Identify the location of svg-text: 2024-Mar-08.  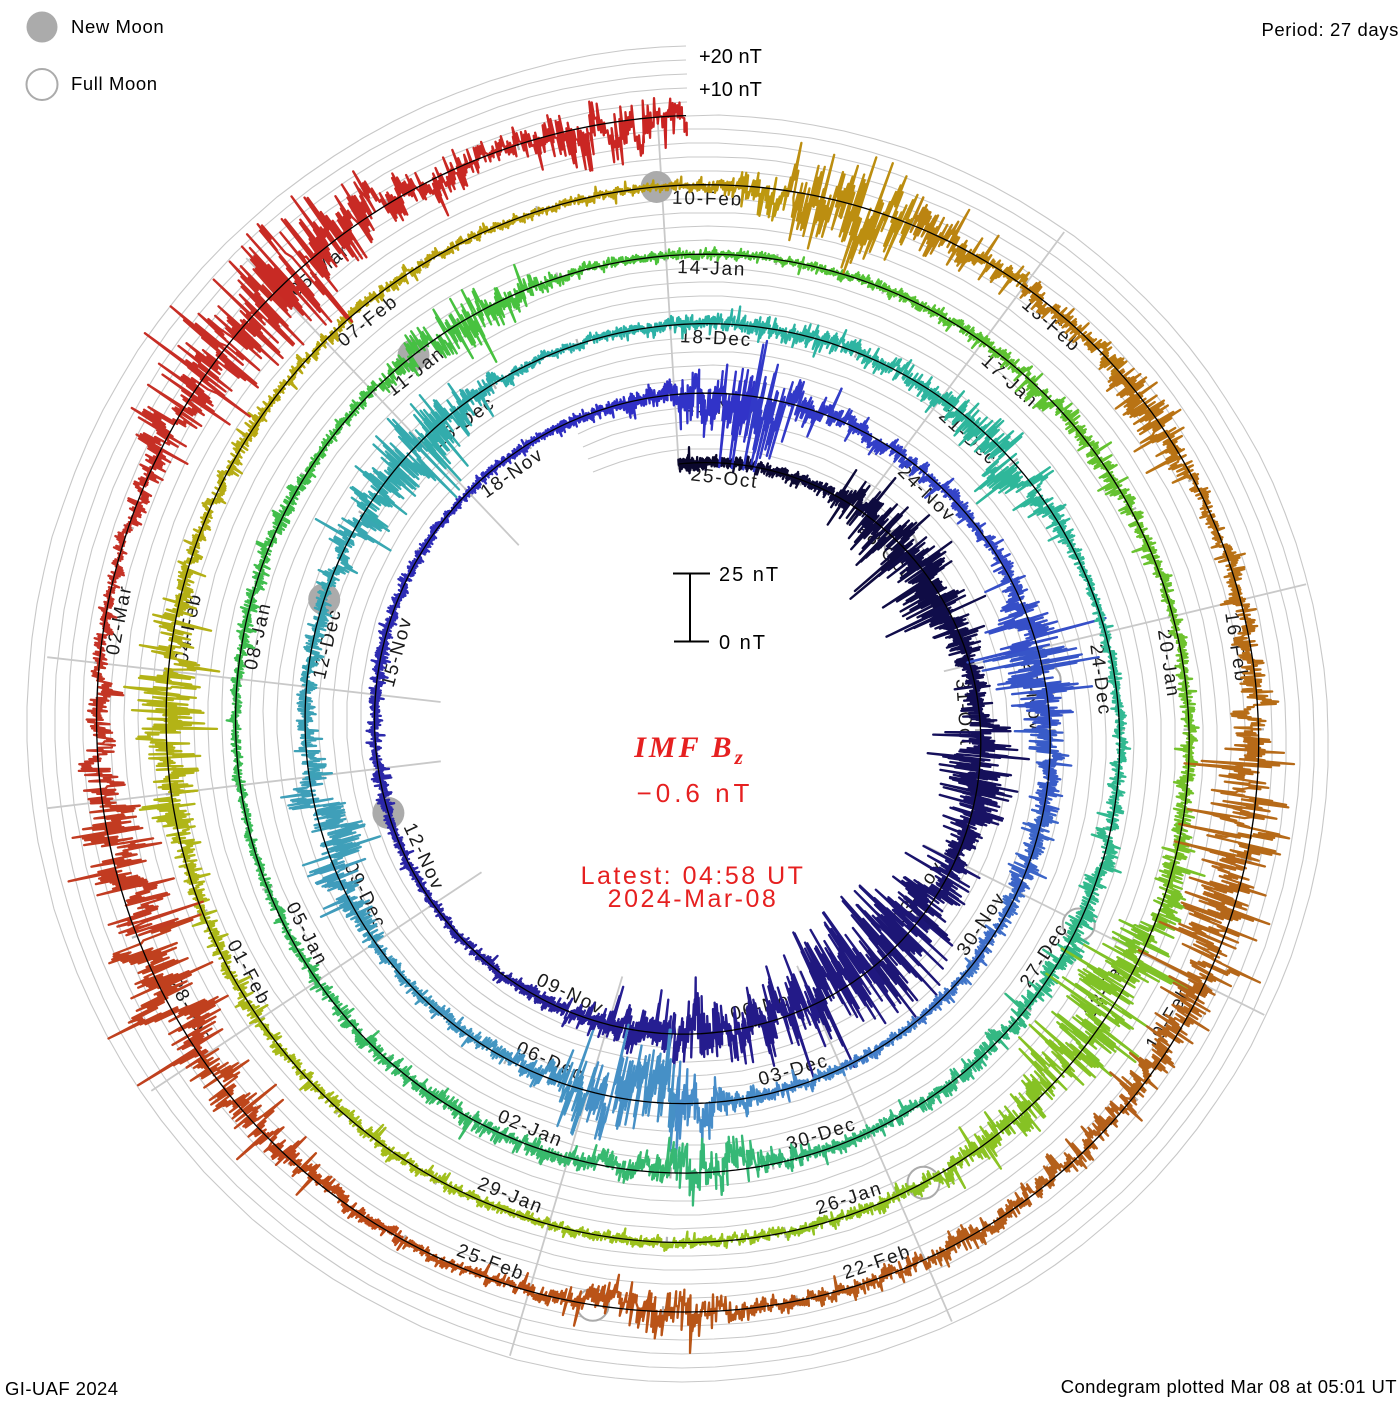
(693, 899).